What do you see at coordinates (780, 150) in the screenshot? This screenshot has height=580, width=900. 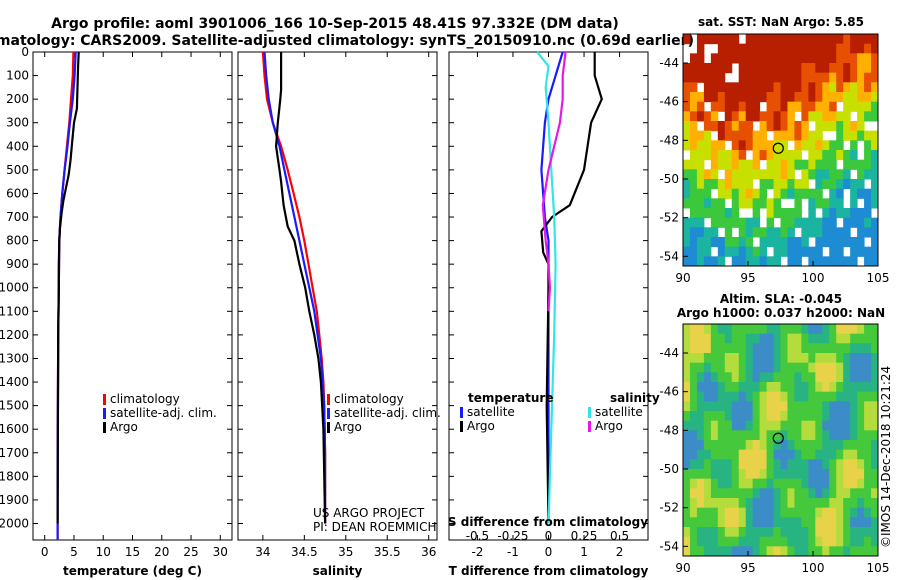 I see `map-frame` at bounding box center [780, 150].